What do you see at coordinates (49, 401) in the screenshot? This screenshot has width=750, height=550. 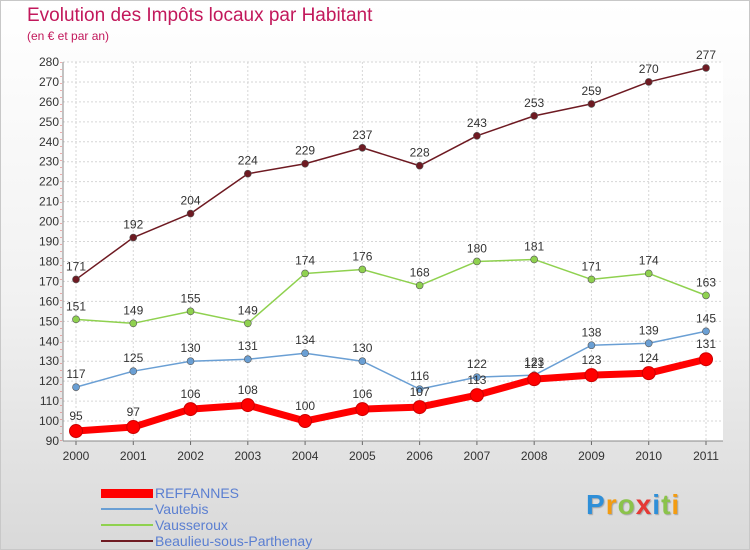 I see `y-tick-label: 110` at bounding box center [49, 401].